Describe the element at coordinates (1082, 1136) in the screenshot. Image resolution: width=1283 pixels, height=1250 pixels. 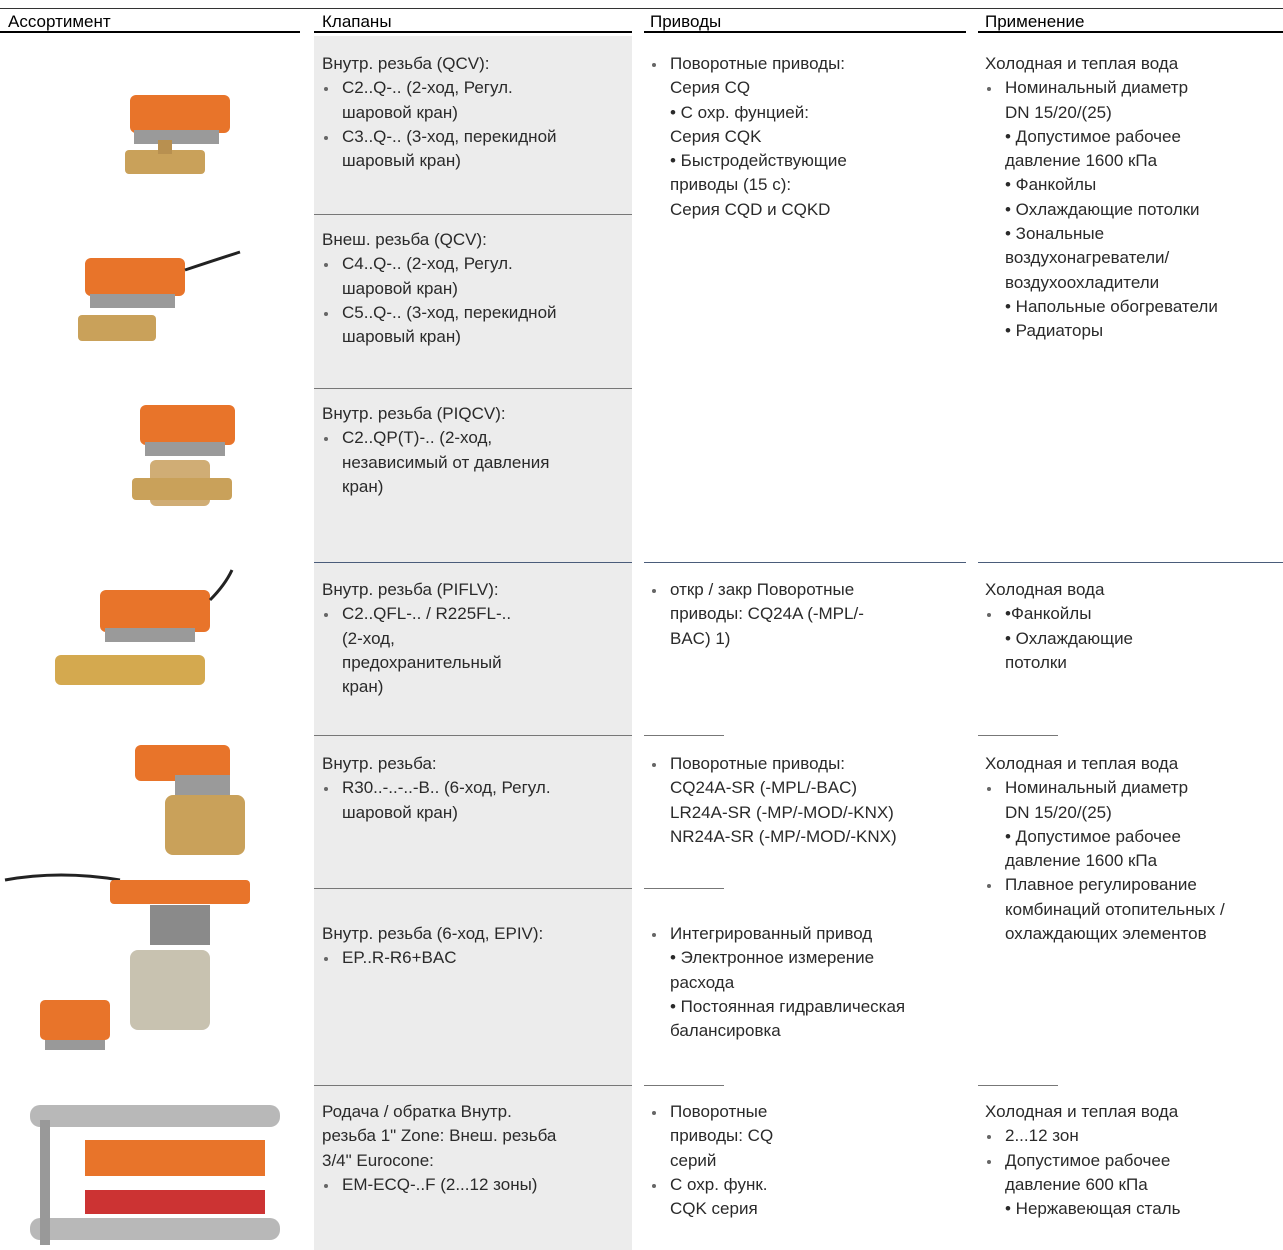
I see `text-line: 2...12 зон` at that location.